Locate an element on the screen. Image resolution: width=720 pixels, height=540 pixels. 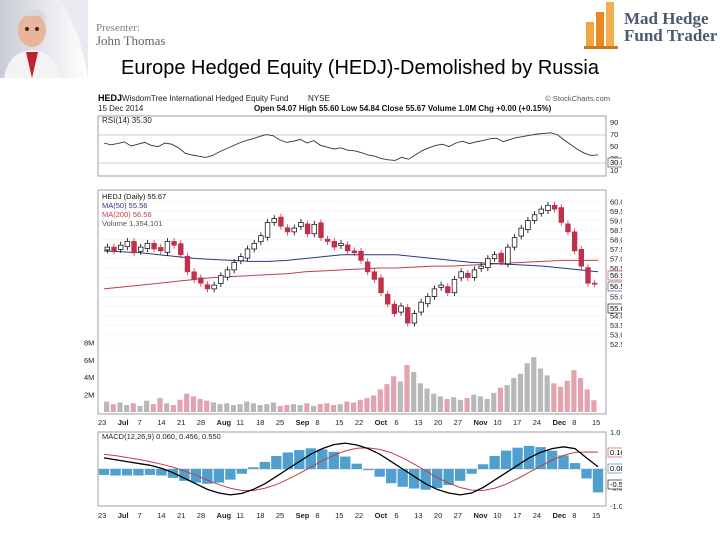
x-tick-label: Nov is located at coordinates (480, 515).